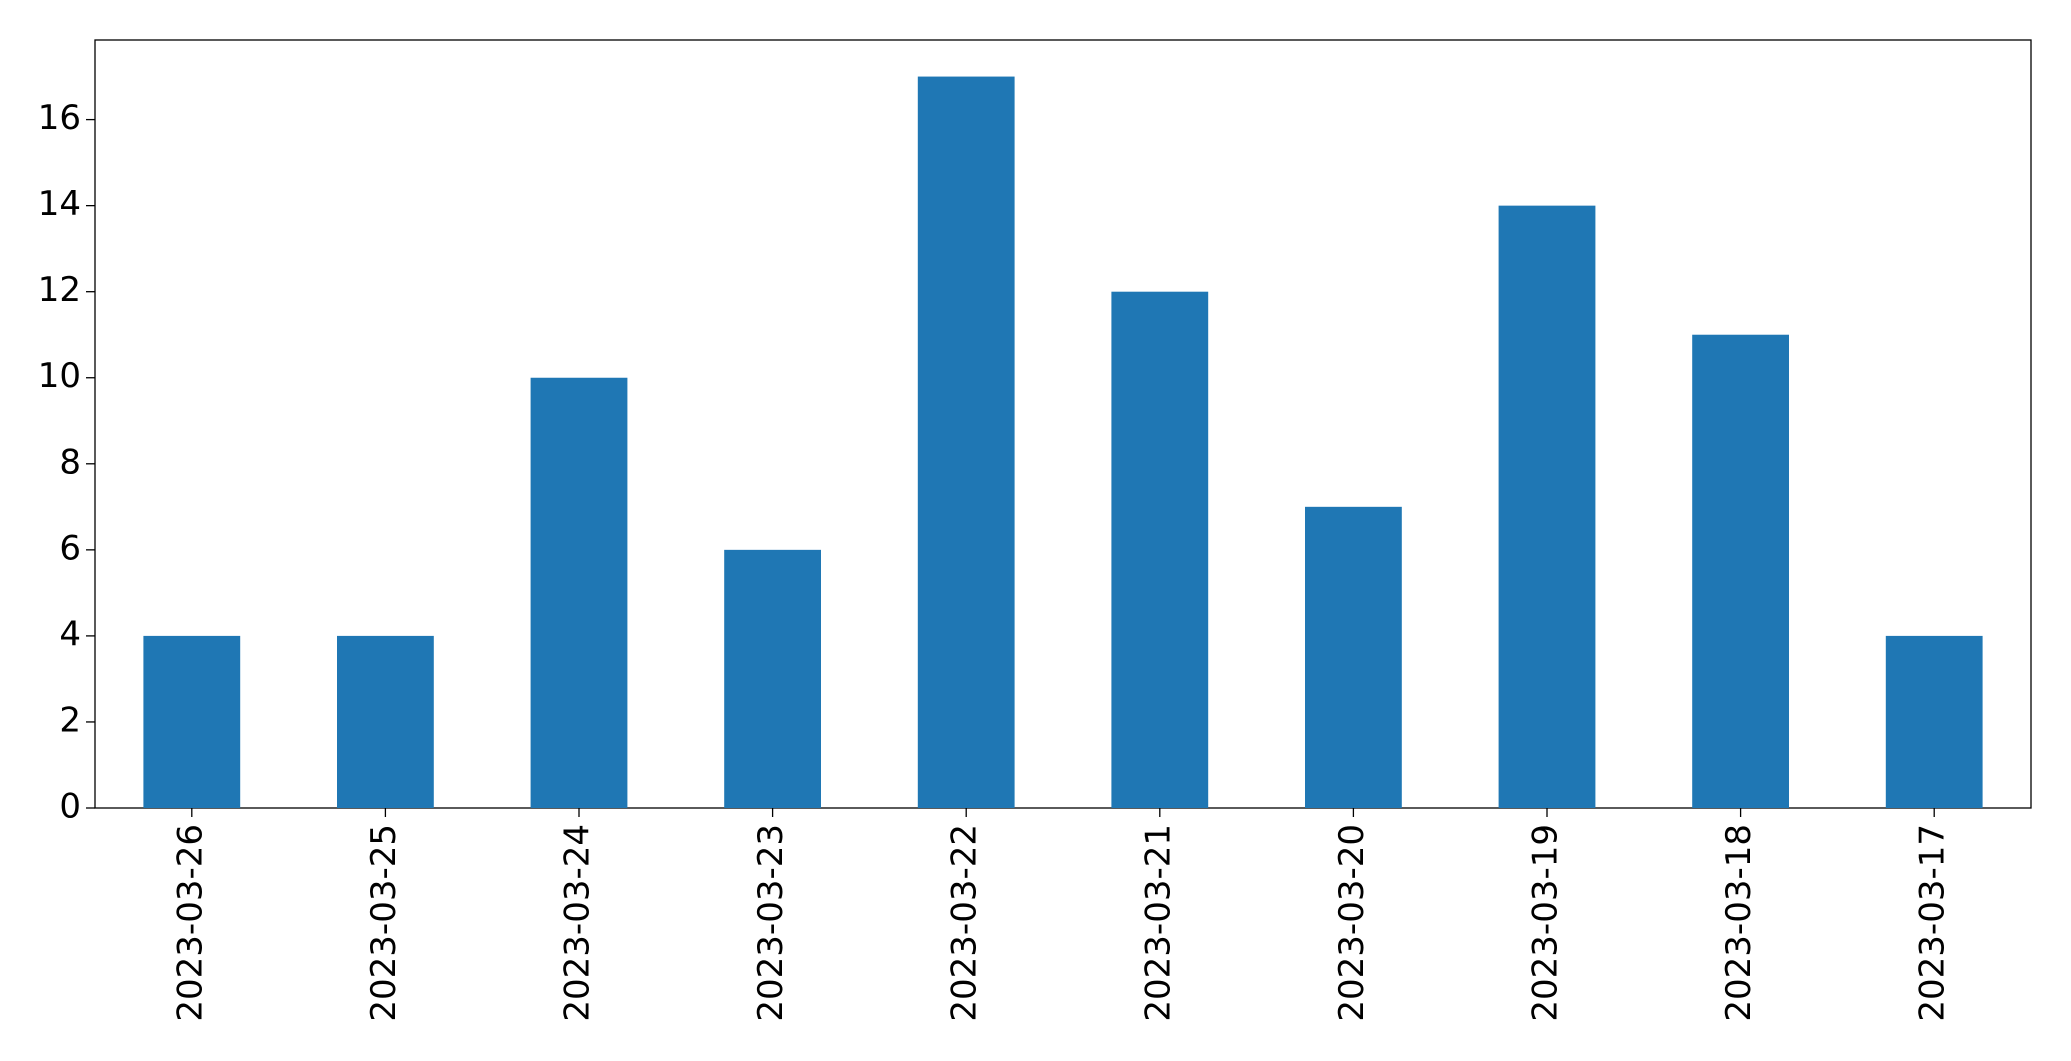 This screenshot has width=2071, height=1061. Describe the element at coordinates (70, 720) in the screenshot. I see `y-tick-label: 2` at that location.